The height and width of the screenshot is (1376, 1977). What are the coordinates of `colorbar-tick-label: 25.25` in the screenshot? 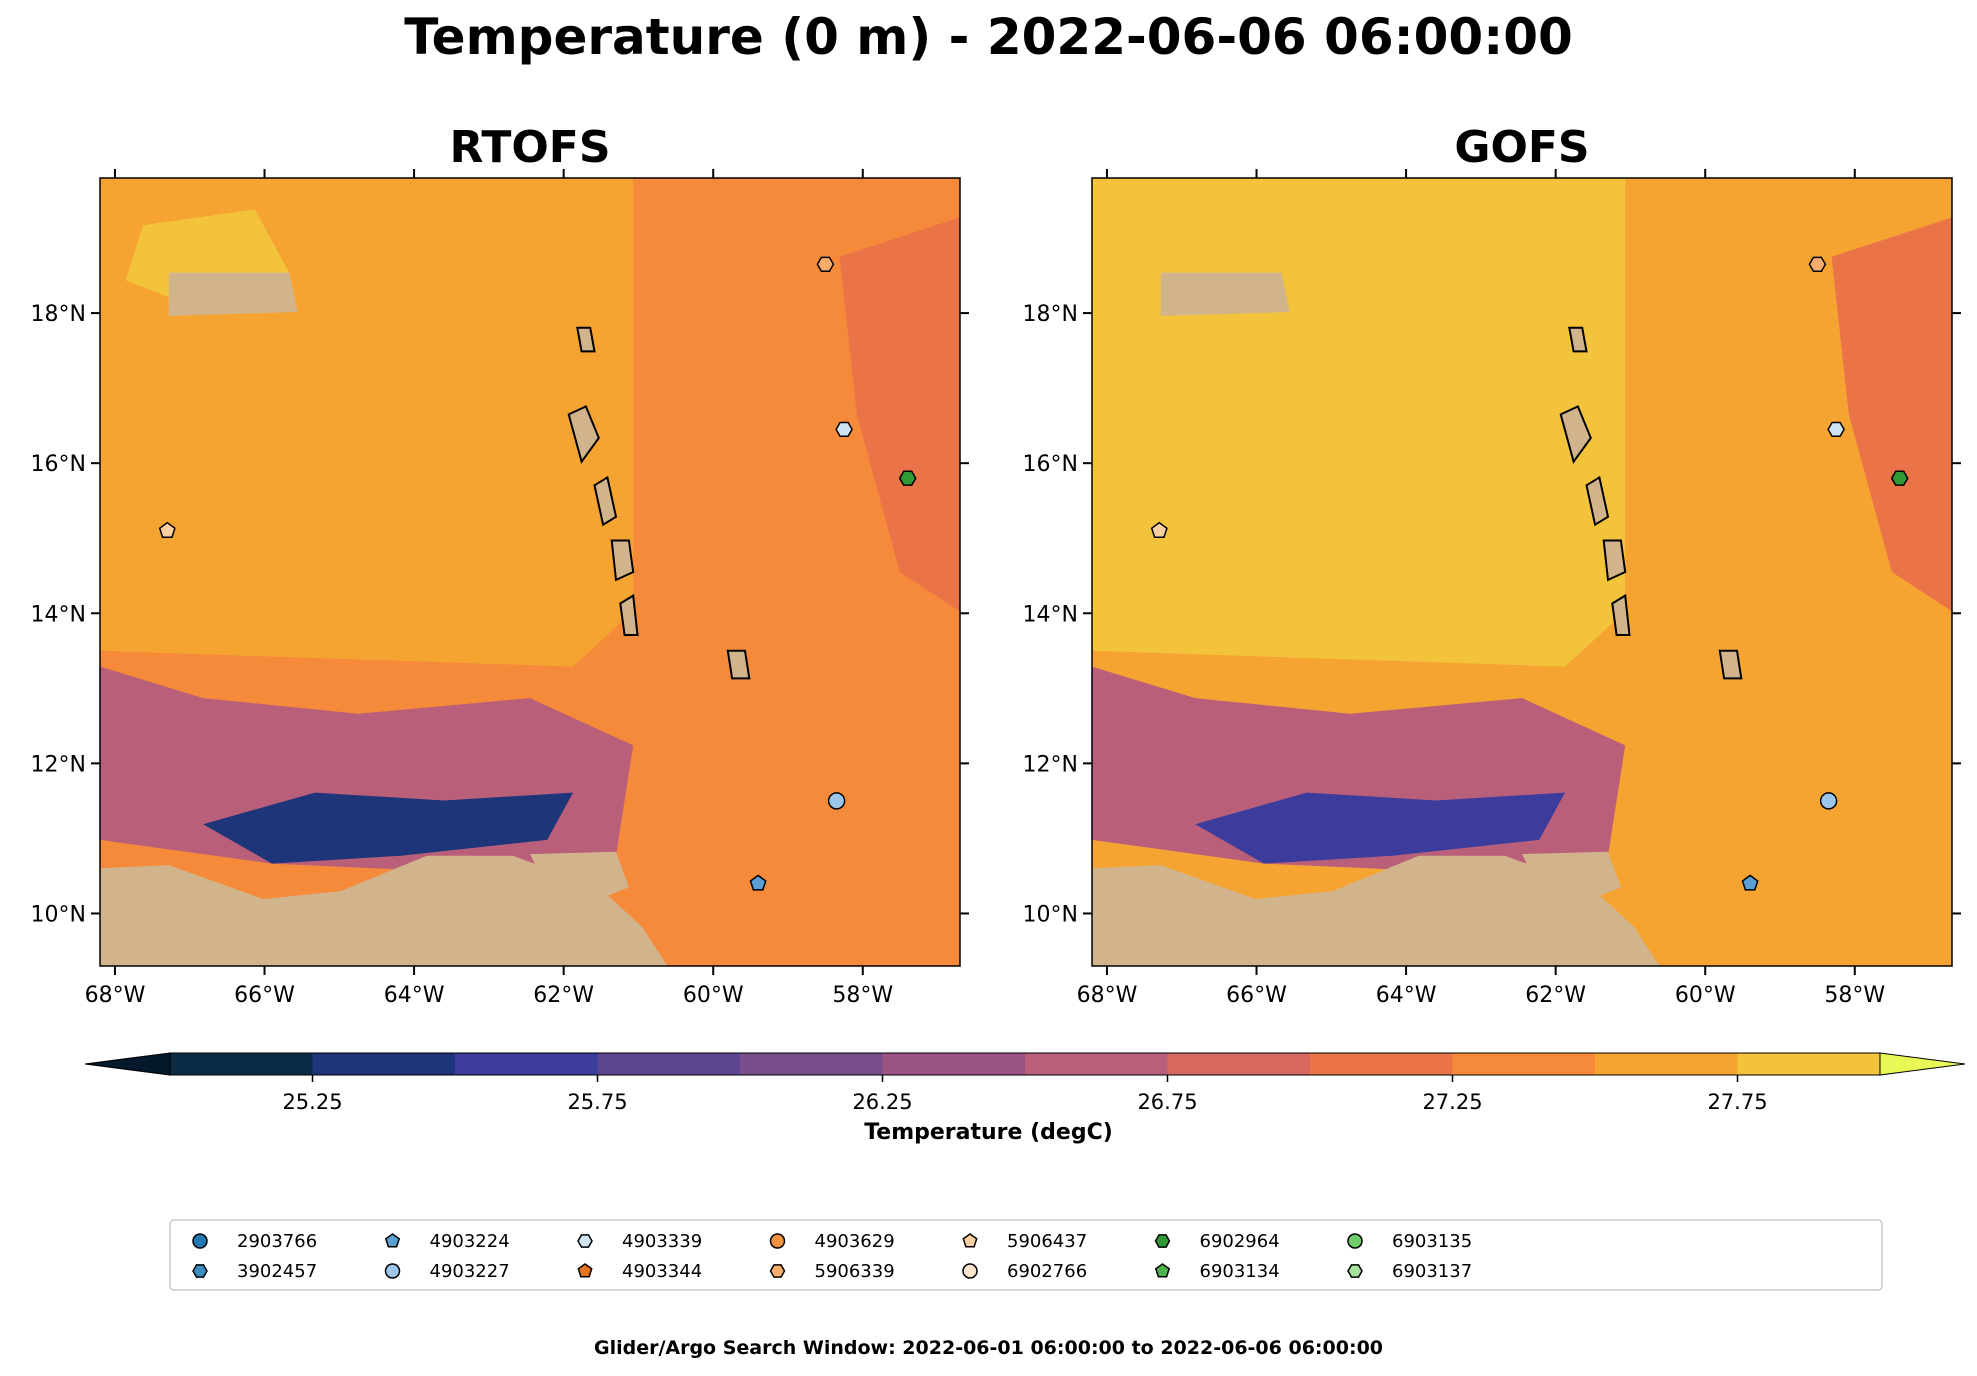 It's located at (312, 1102).